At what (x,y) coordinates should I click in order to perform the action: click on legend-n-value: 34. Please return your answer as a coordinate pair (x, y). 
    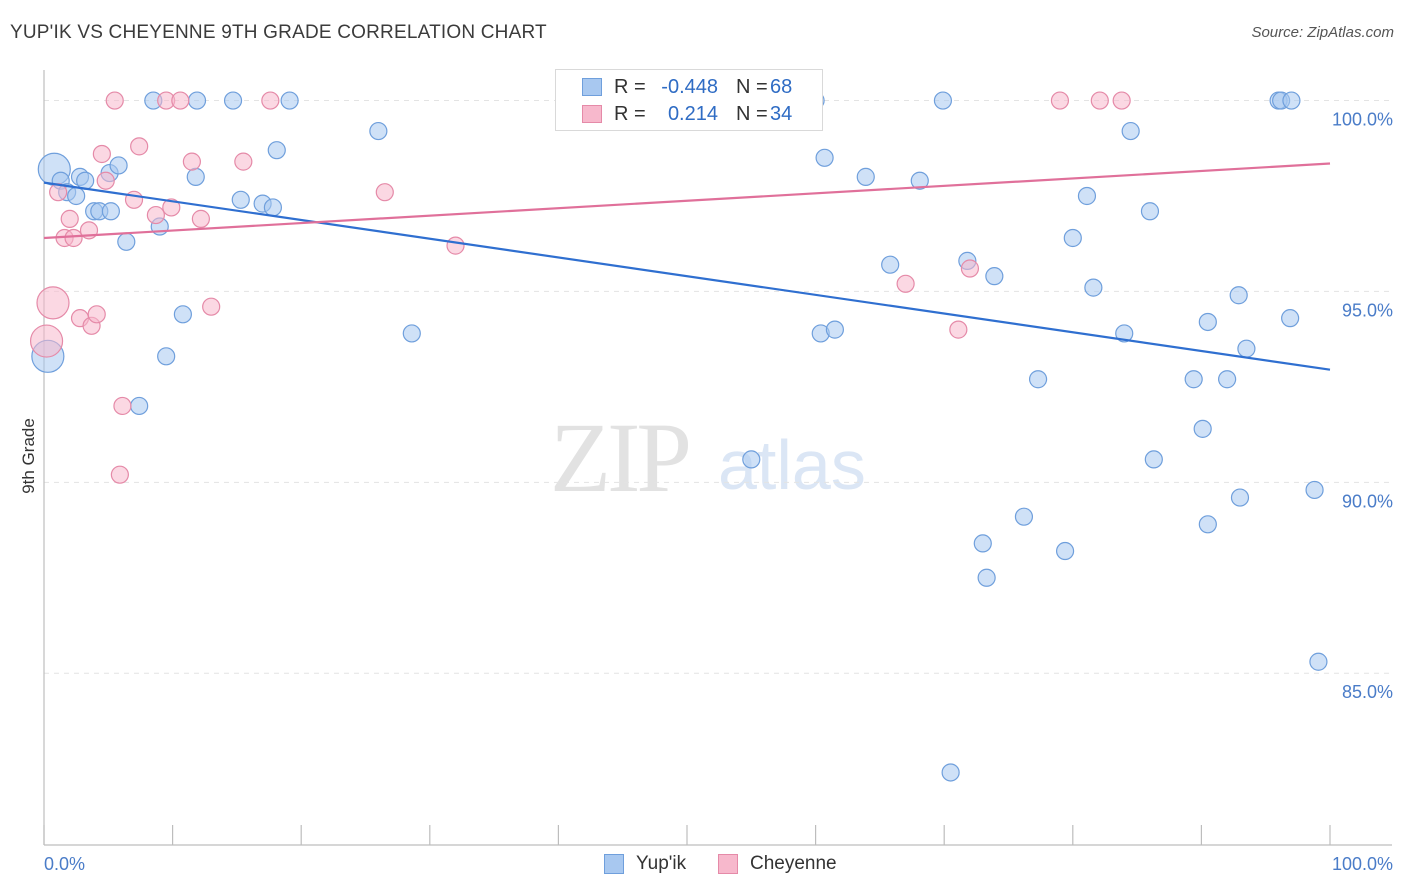
    Looking at the image, I should click on (781, 114).